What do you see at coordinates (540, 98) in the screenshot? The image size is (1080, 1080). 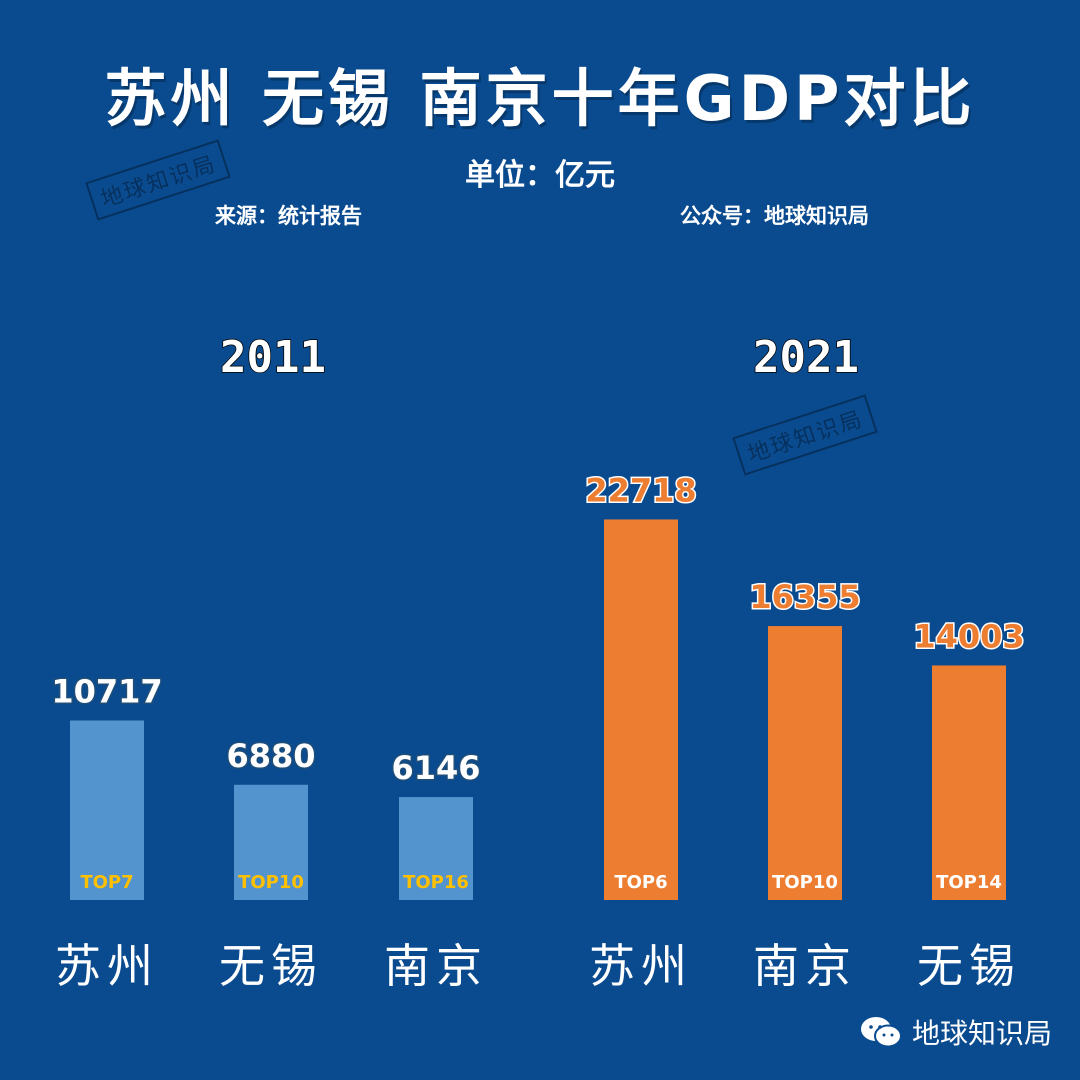 I see `page-title: 苏州 无锡 南京十年GDP对比` at bounding box center [540, 98].